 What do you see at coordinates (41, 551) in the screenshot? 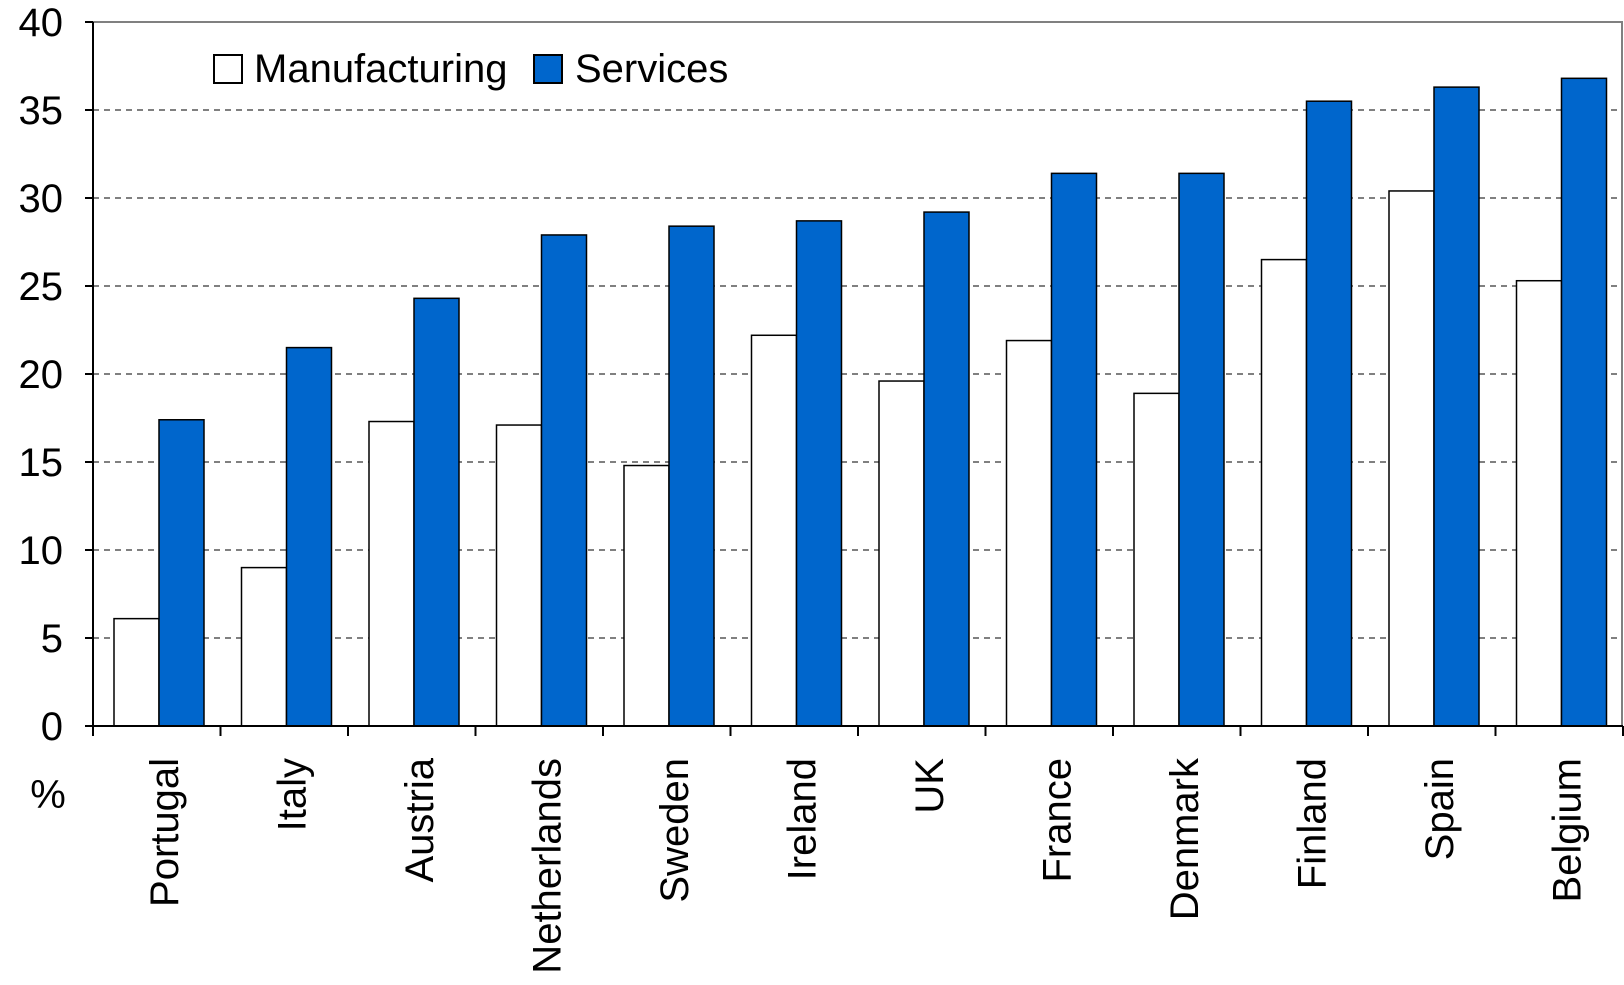
I see `y-tick-label-10: 10` at bounding box center [41, 551].